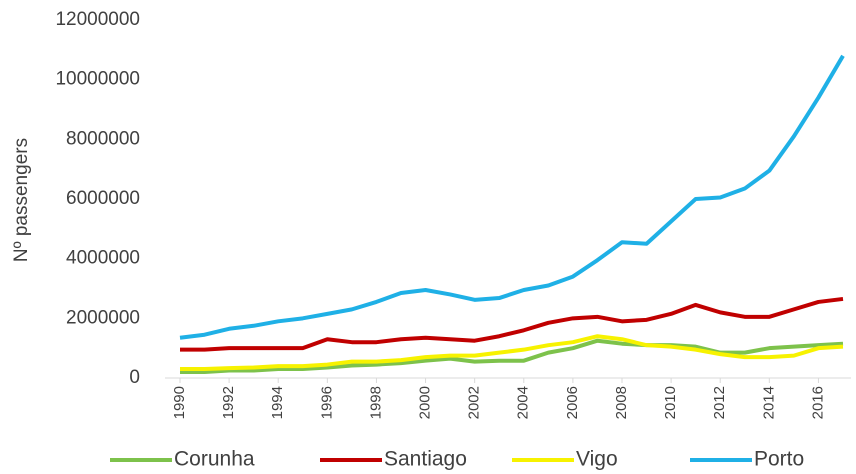 The width and height of the screenshot is (856, 474). Describe the element at coordinates (572, 402) in the screenshot. I see `x-tick-label: 2006` at that location.